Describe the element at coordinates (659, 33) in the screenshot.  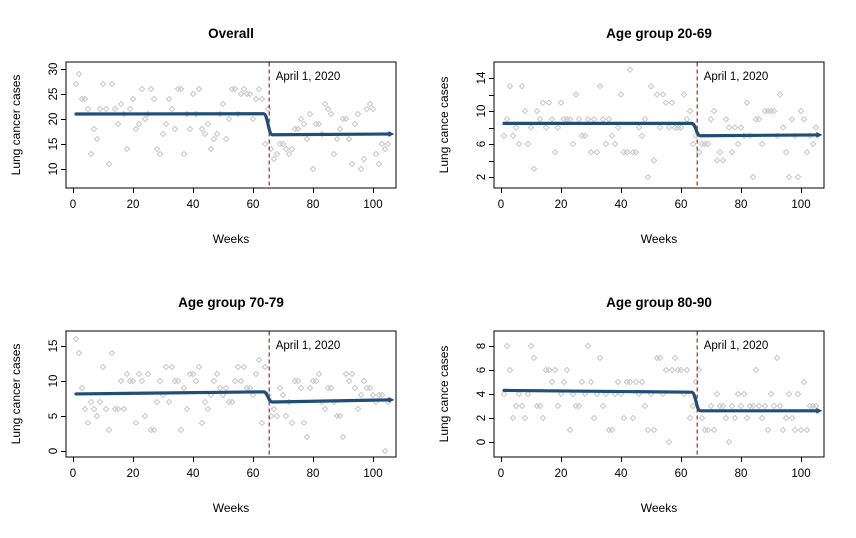
I see `panel-title: Age group 20-69` at that location.